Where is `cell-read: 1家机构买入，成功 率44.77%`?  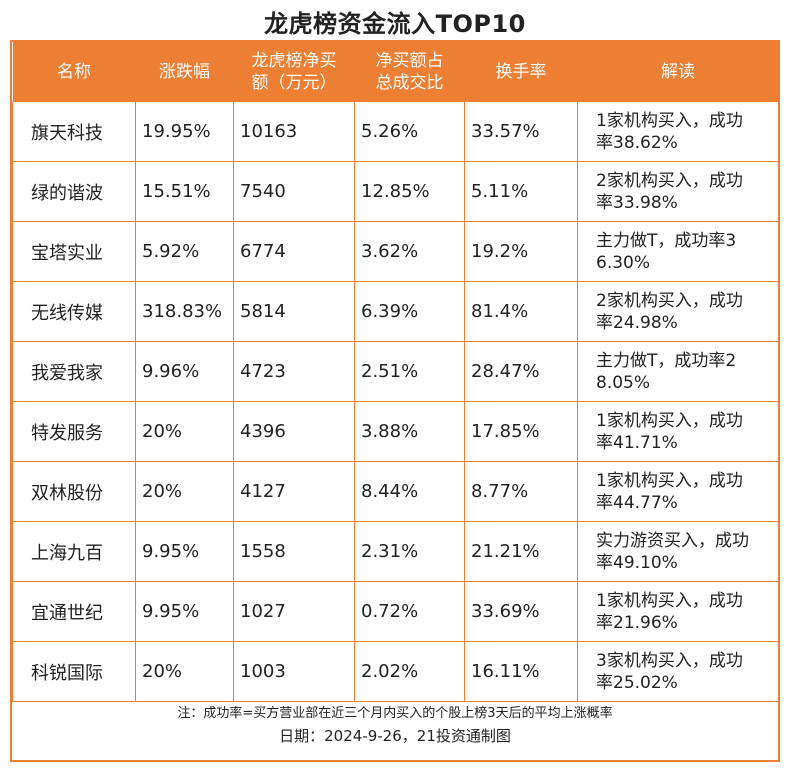 cell-read: 1家机构买入，成功 率44.77% is located at coordinates (678, 491).